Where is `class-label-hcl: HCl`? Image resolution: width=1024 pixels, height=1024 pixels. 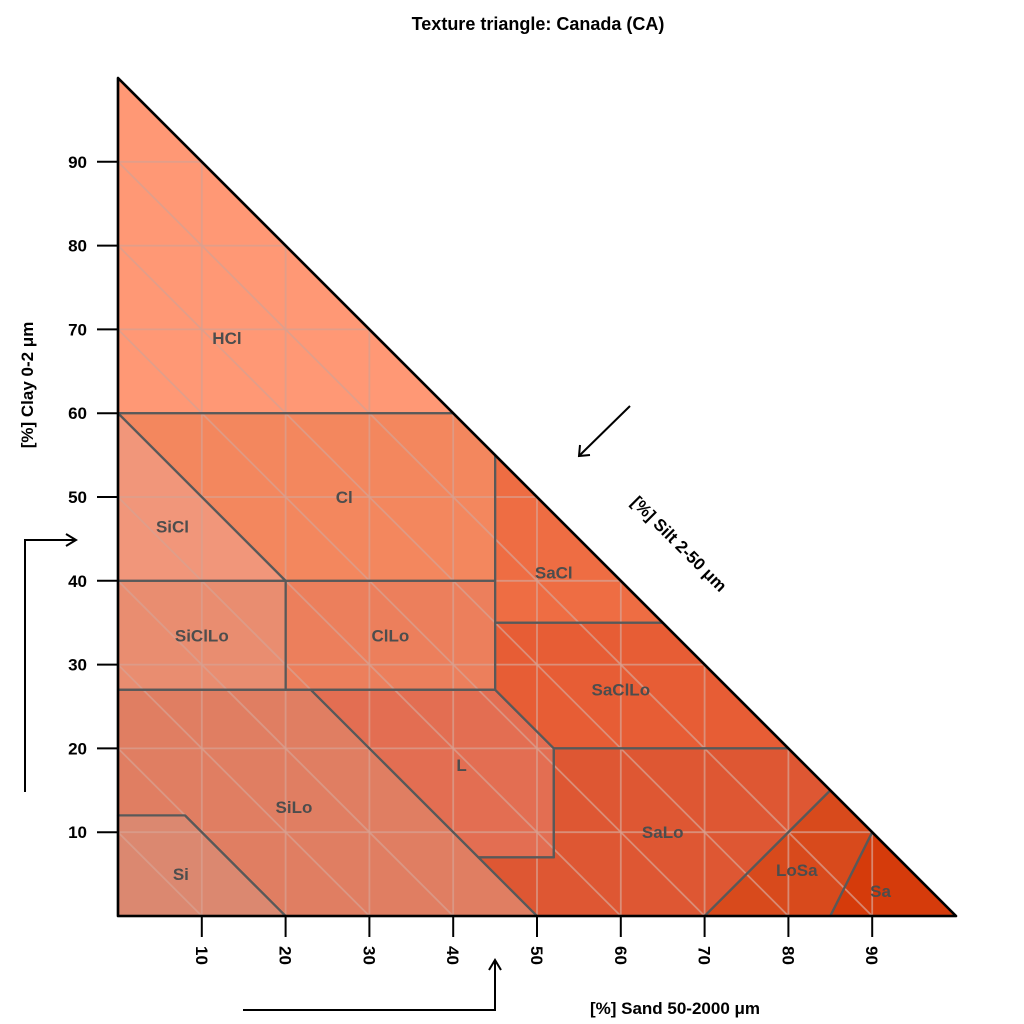
class-label-hcl: HCl is located at coordinates (226, 338).